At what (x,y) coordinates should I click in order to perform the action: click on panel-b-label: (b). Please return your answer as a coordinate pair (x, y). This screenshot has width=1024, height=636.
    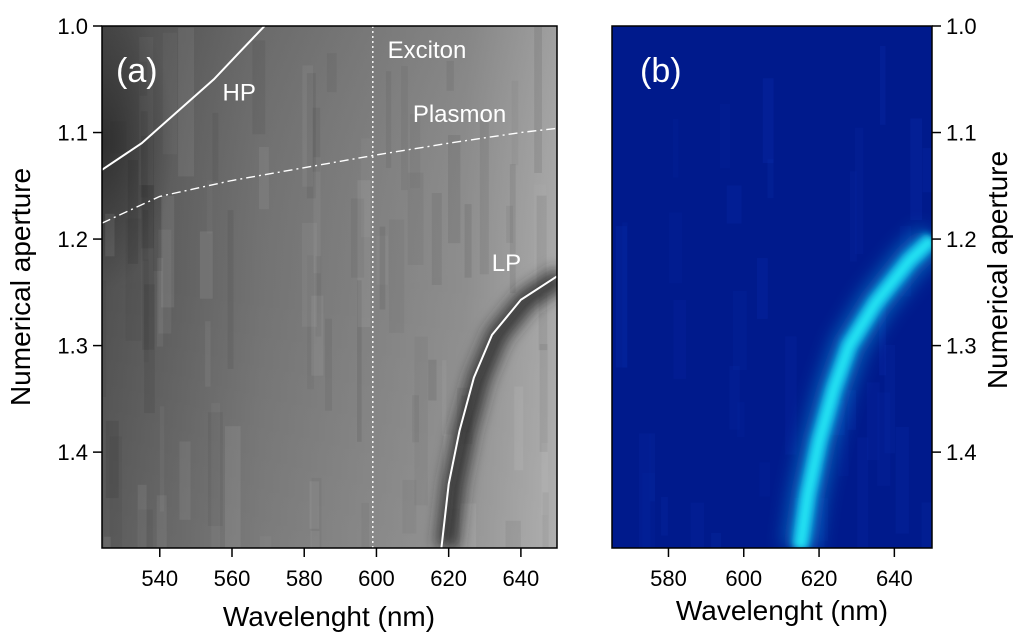
    Looking at the image, I should click on (661, 71).